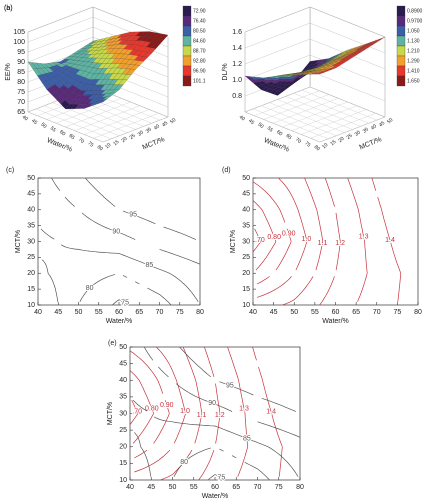  What do you see at coordinates (199, 41) in the screenshot?
I see `colorbar-label: 84.60` at bounding box center [199, 41].